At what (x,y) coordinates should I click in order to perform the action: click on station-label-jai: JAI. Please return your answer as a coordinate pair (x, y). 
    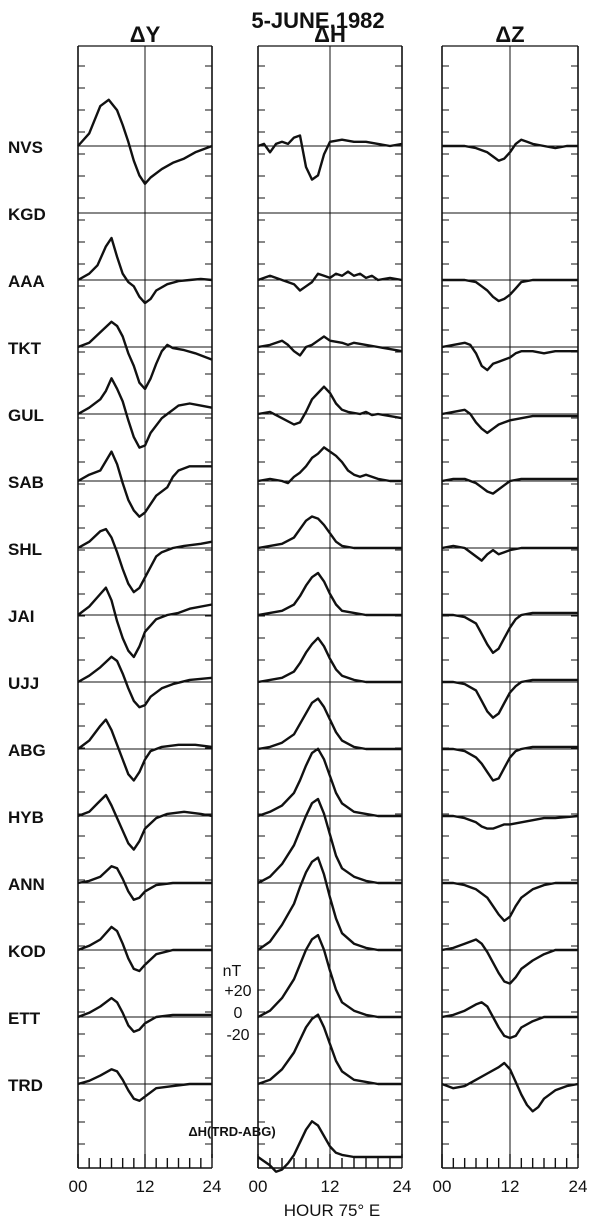
    Looking at the image, I should click on (21, 616).